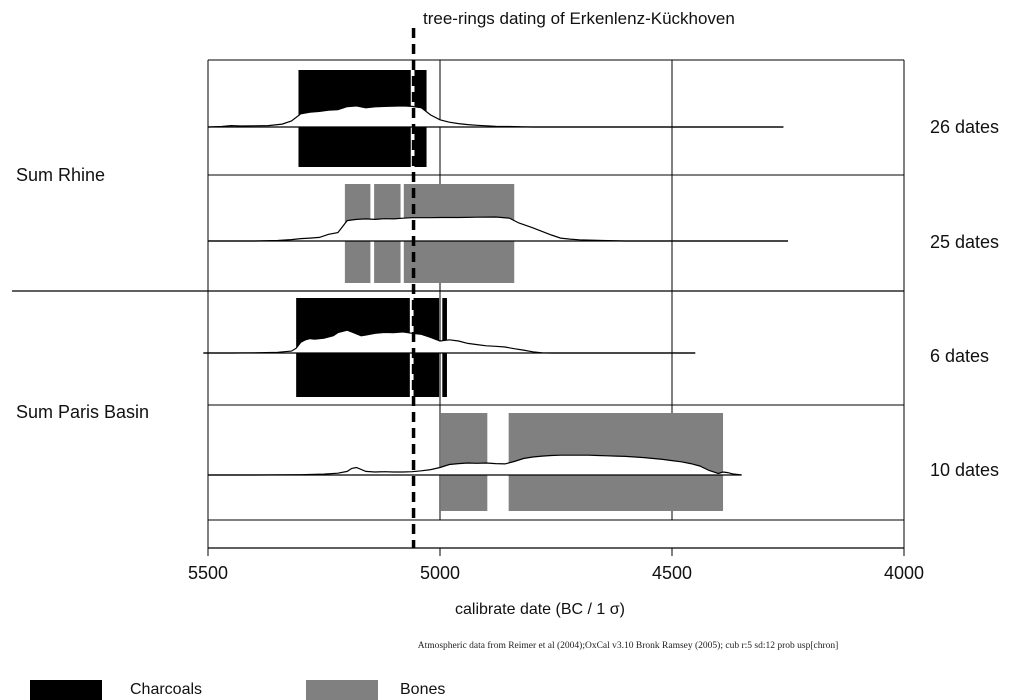 This screenshot has height=700, width=1017. I want to click on row-count-label-1: 25 dates, so click(964, 242).